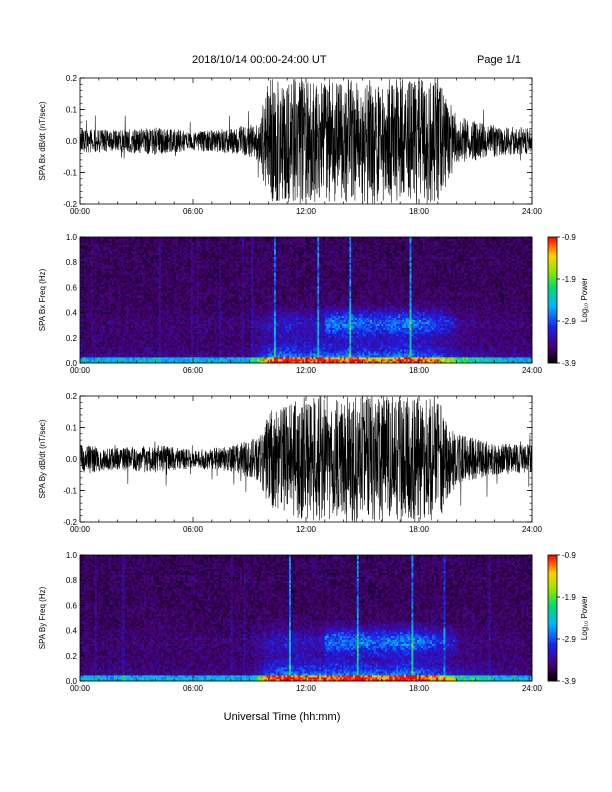 The width and height of the screenshot is (612, 792). Describe the element at coordinates (568, 300) in the screenshot. I see `colorbar-1: -0.9 -1.9 -2.9 -3.9 Log₁₀ Power` at that location.